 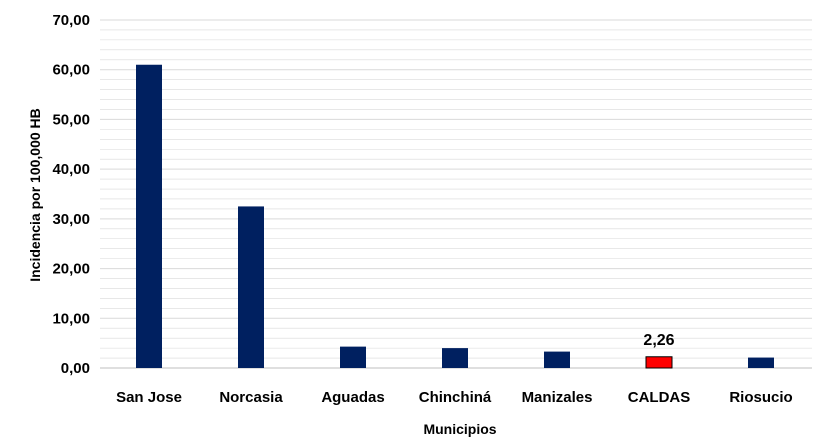 I want to click on x-tick-label: Chinchiná, so click(x=455, y=397).